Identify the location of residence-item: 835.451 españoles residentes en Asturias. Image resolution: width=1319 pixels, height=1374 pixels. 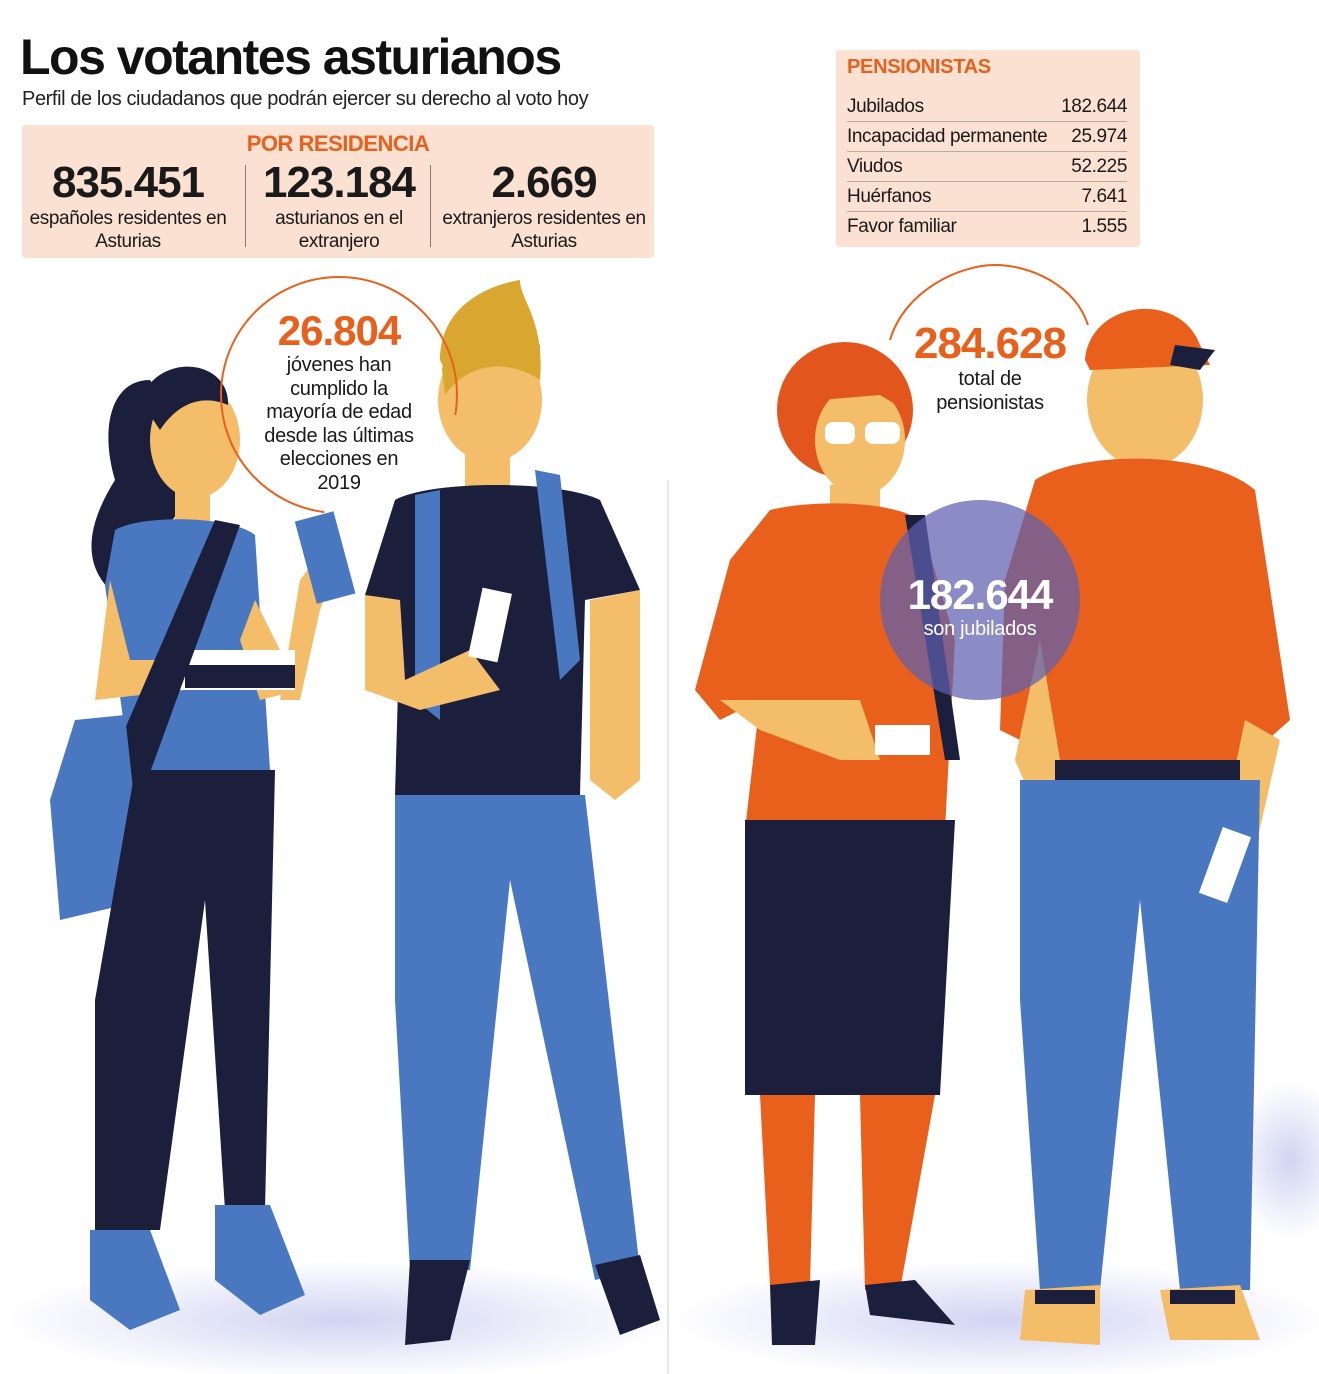
(128, 206).